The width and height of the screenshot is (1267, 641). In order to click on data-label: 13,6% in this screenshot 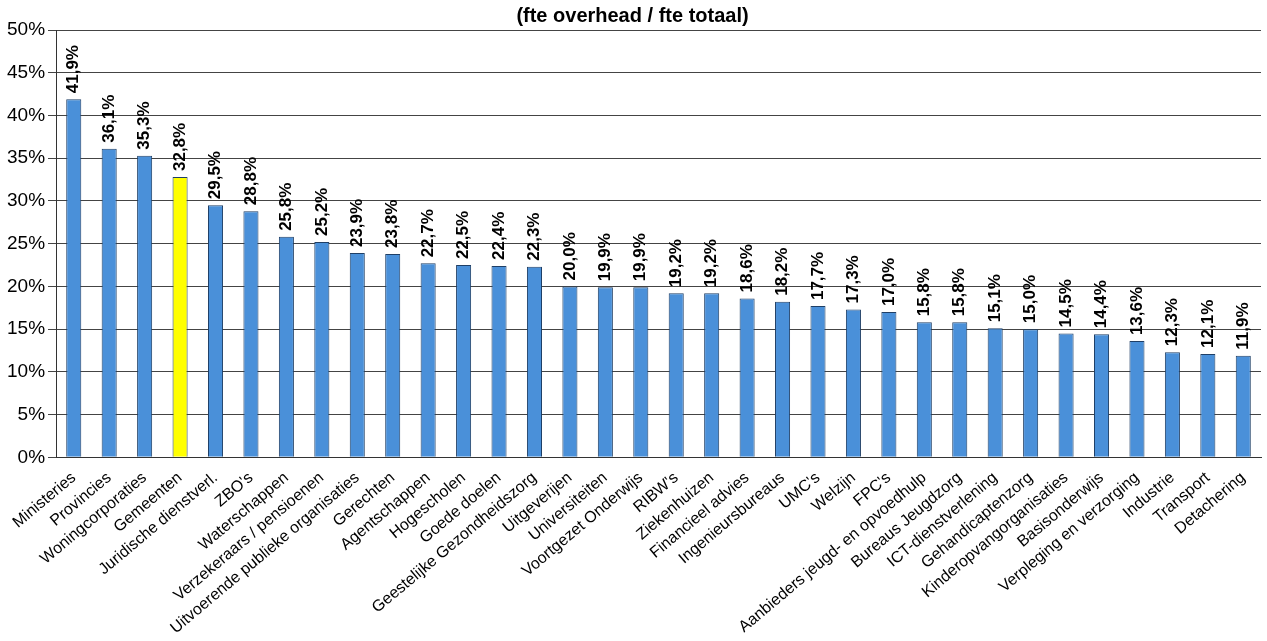, I will do `click(1136, 311)`.